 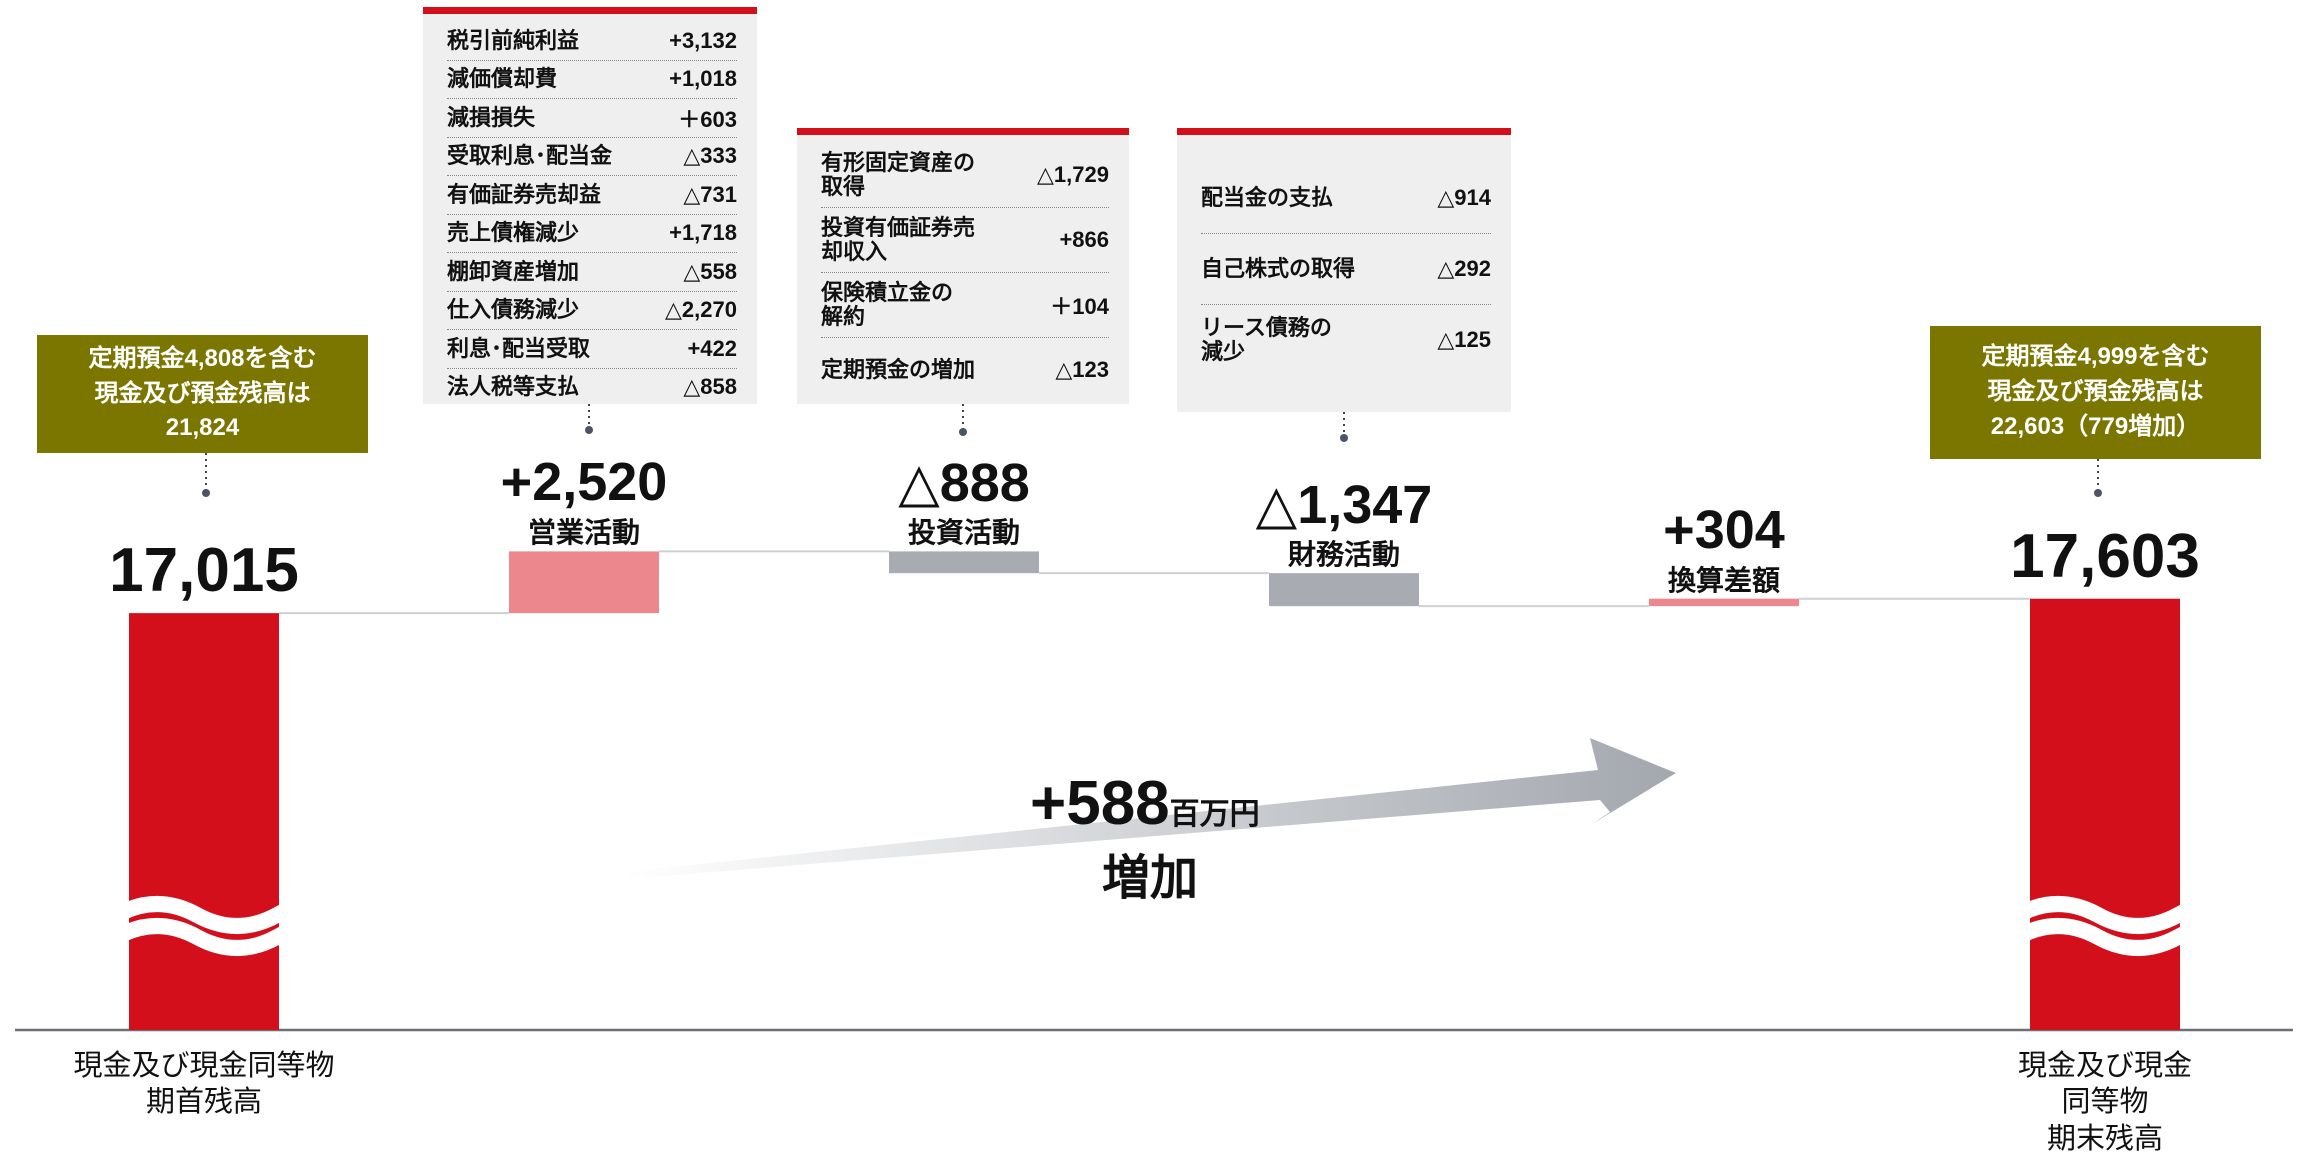 I want to click on detail-row: 受取利息･配当金 △333, so click(x=592, y=157).